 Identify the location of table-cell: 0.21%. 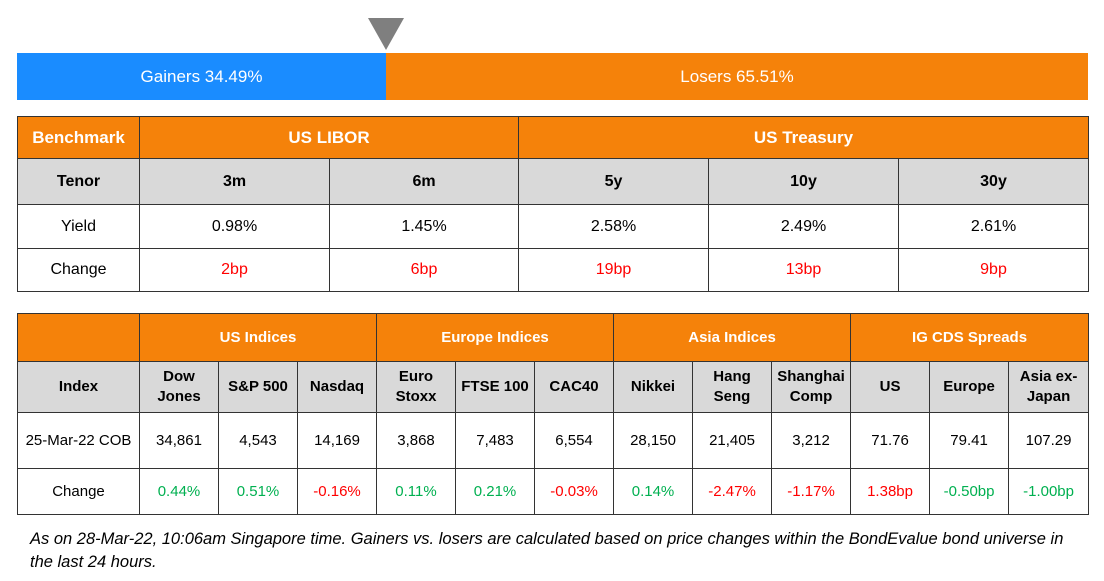
(495, 491).